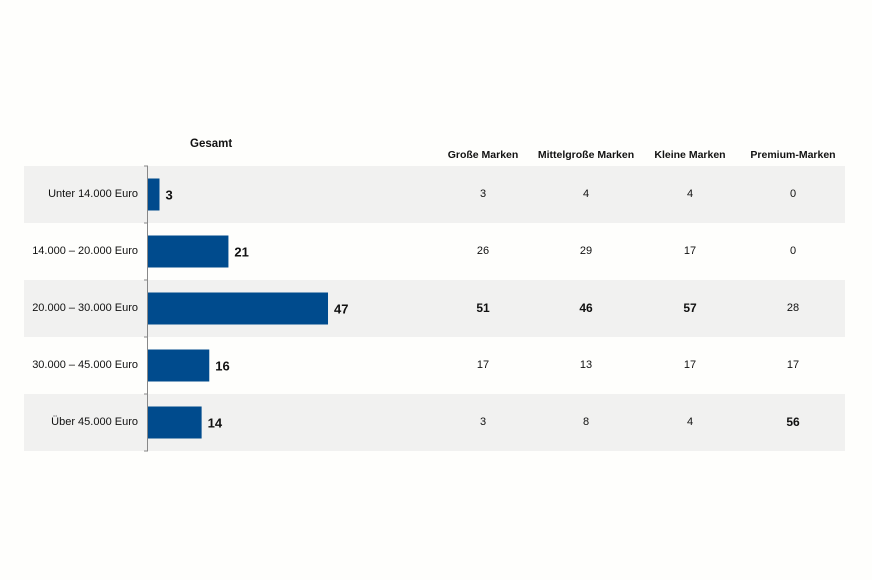 The height and width of the screenshot is (580, 872). What do you see at coordinates (483, 251) in the screenshot?
I see `table-cell: 26` at bounding box center [483, 251].